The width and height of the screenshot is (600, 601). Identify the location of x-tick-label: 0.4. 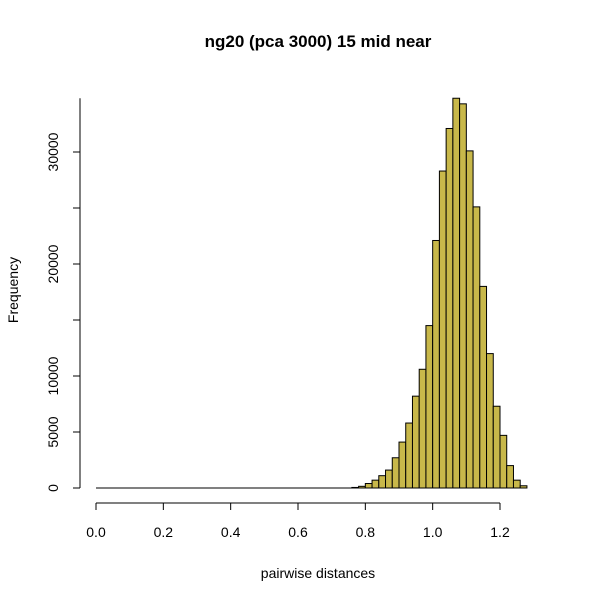
(231, 532).